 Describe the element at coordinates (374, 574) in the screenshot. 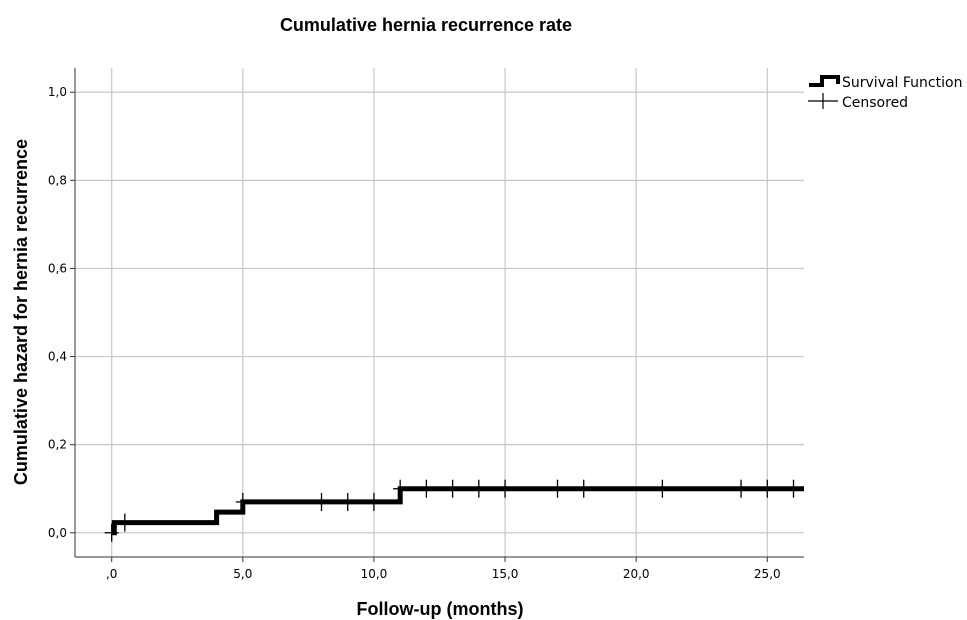

I see `x-tick-label-2: 10,0` at that location.